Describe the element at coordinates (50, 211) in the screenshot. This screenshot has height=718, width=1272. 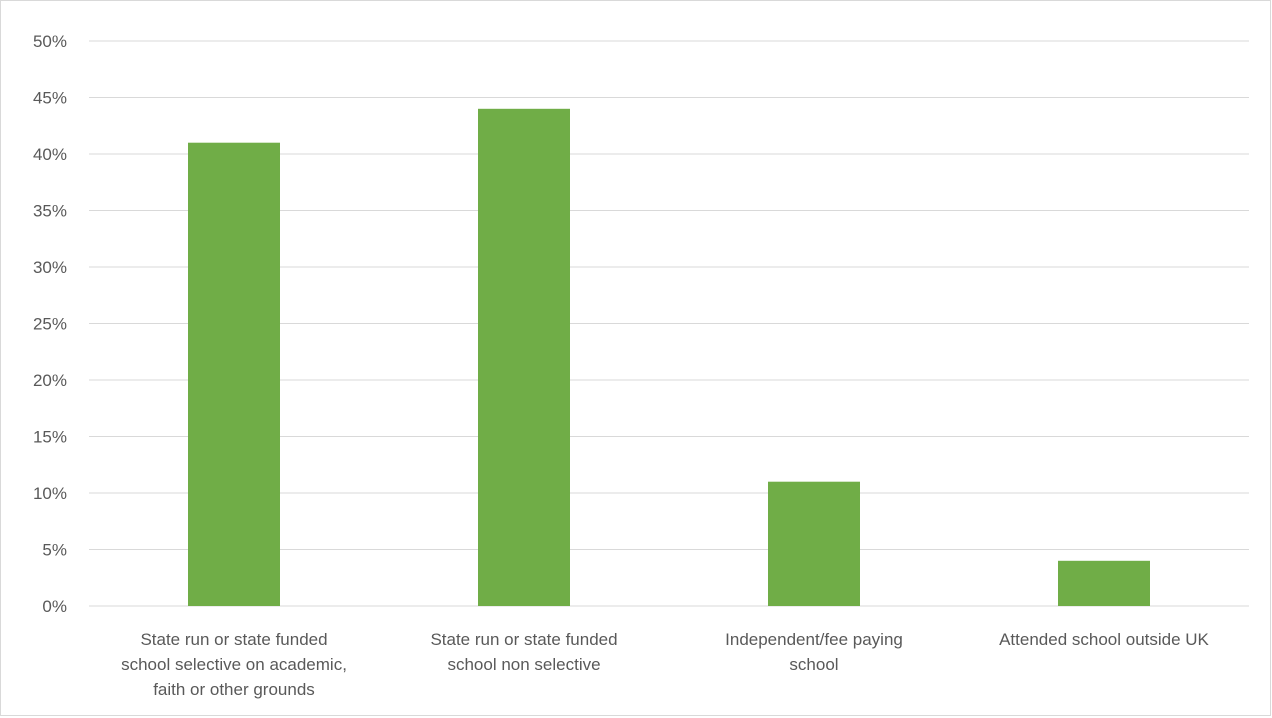
I see `y-tick-label: 35%` at that location.